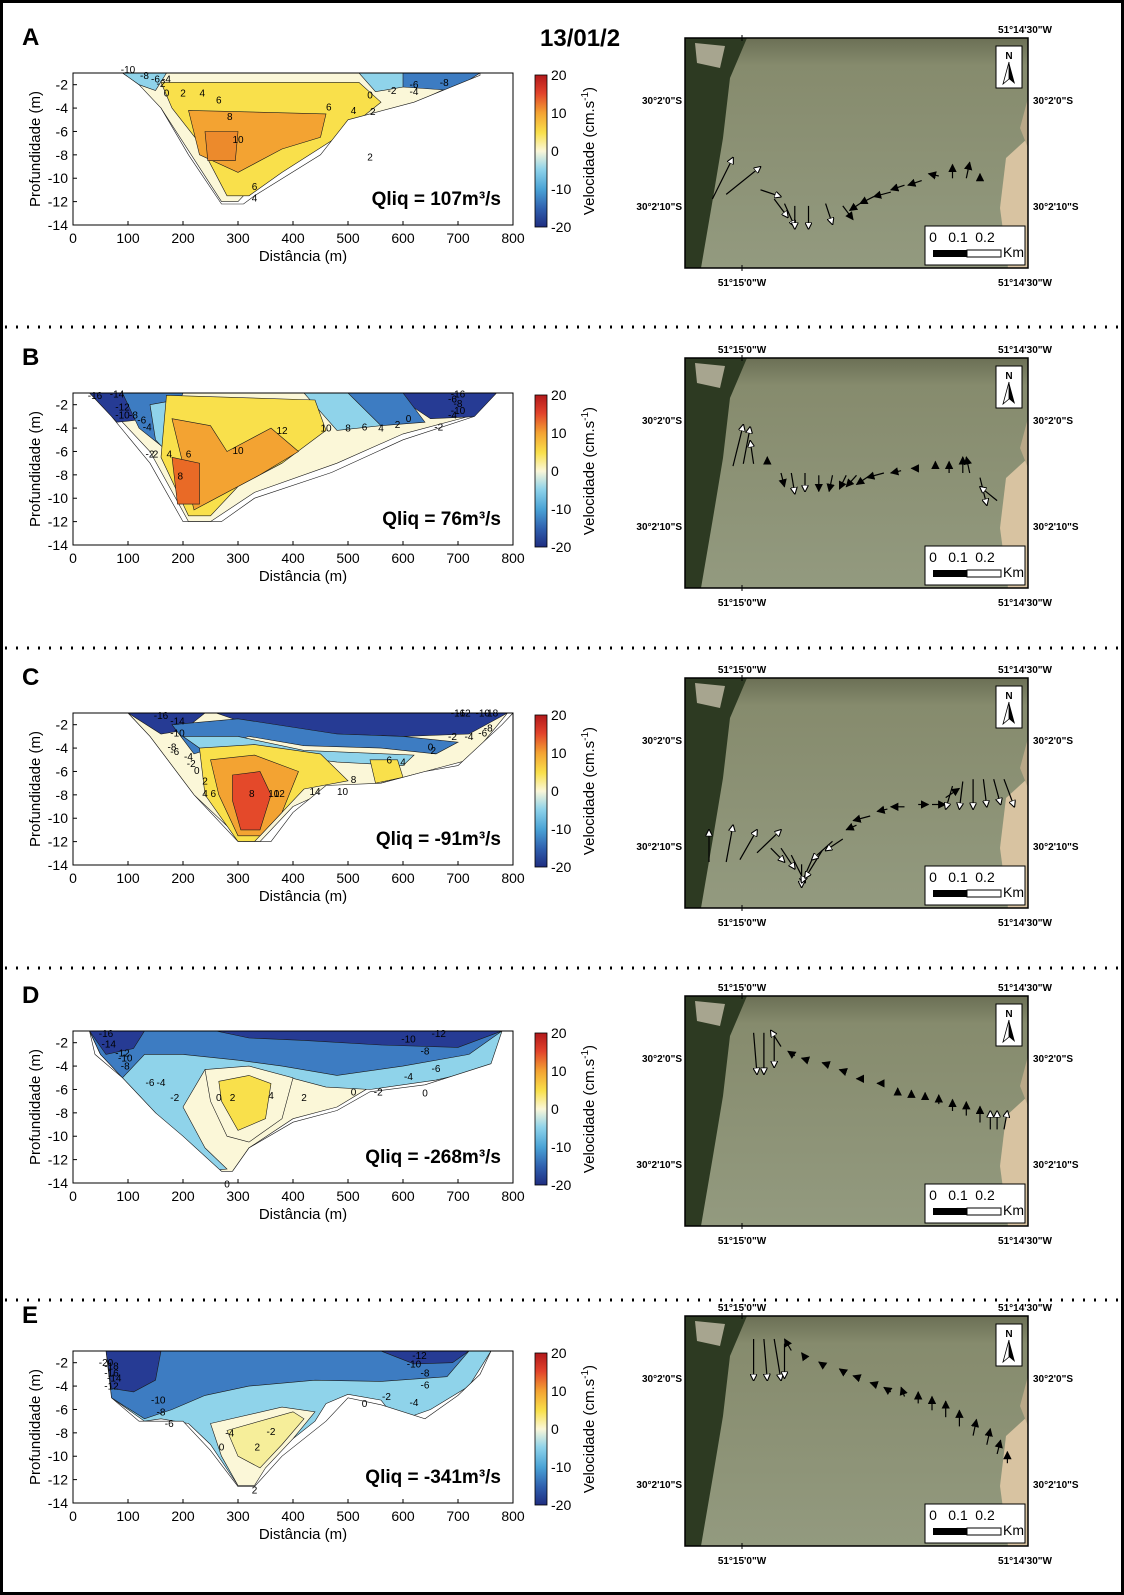  What do you see at coordinates (742, 1308) in the screenshot?
I see `lon-label-top-left: 51°15'0"W` at bounding box center [742, 1308].